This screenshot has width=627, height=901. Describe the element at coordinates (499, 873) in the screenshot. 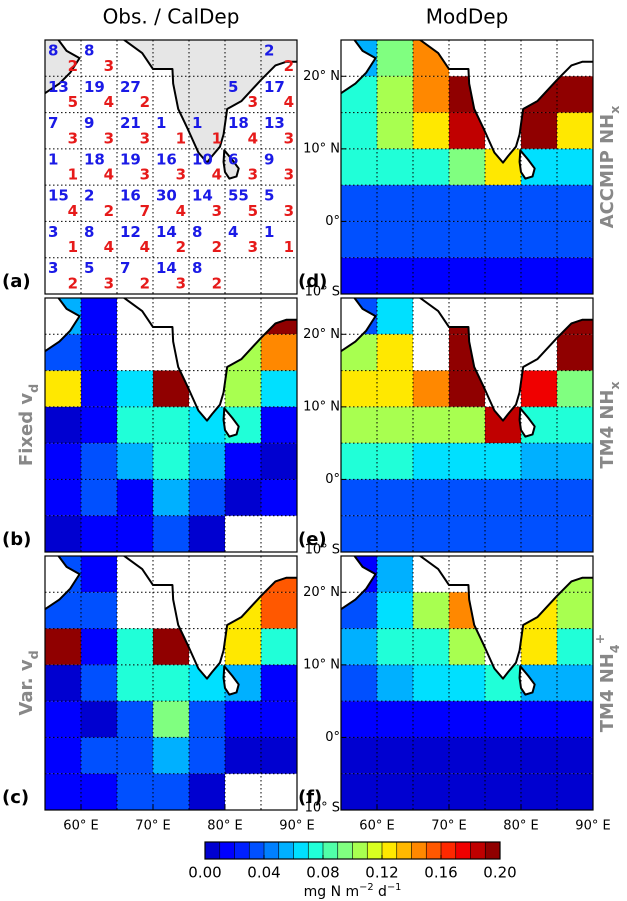

I see `colorbar-tick-label: 0.20` at that location.